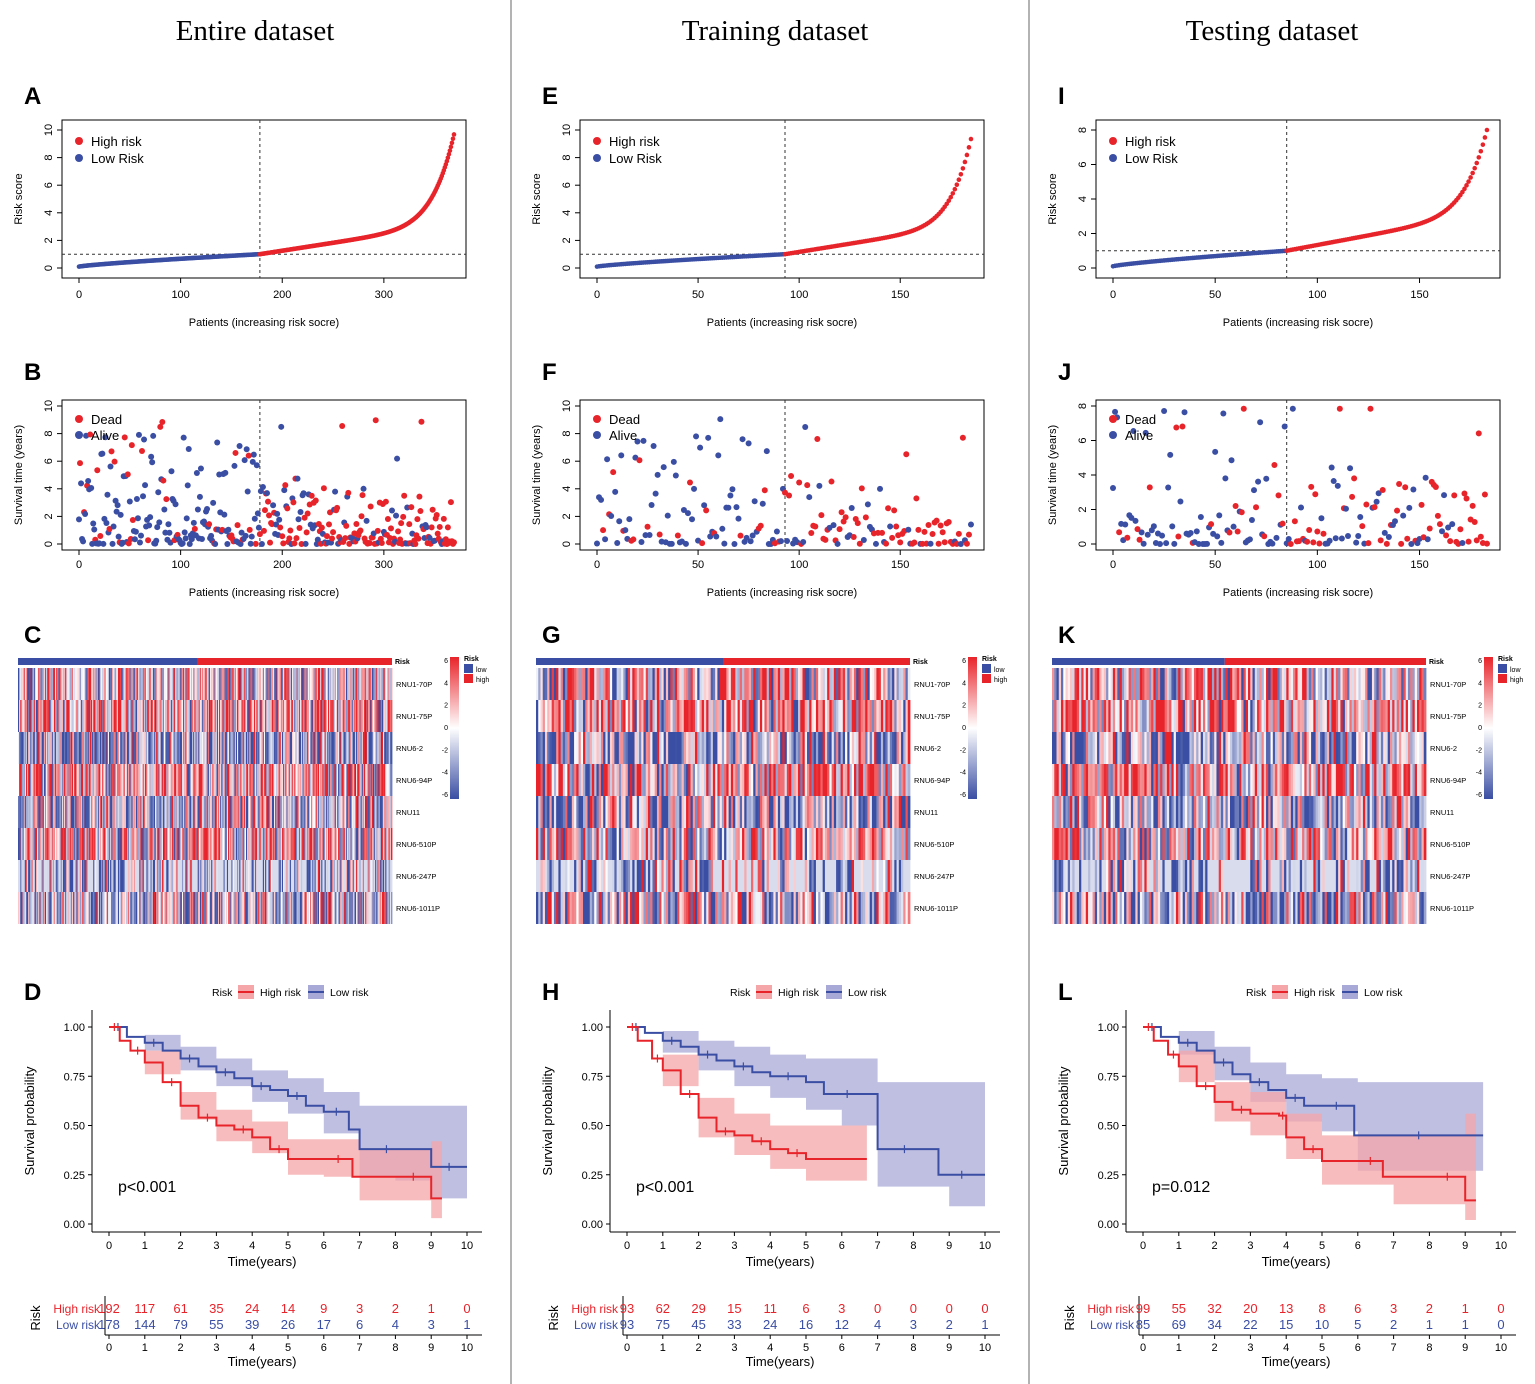 The height and width of the screenshot is (1384, 1535). Describe the element at coordinates (395, 1348) in the screenshot. I see `table-x-tick-label: 8` at that location.